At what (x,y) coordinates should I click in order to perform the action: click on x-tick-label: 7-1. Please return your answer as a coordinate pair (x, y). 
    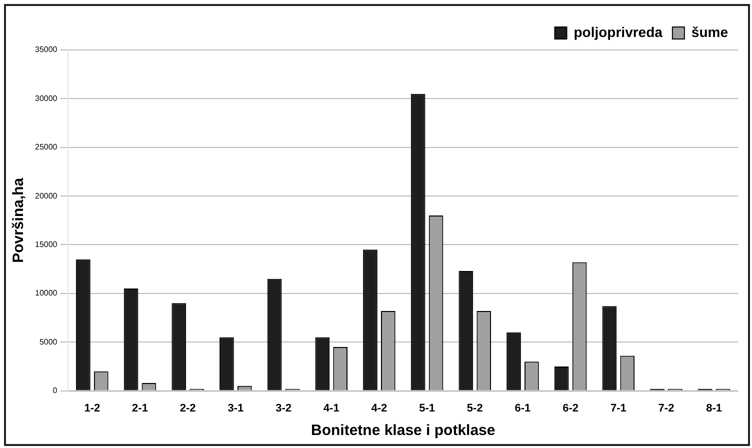
    Looking at the image, I should click on (618, 408).